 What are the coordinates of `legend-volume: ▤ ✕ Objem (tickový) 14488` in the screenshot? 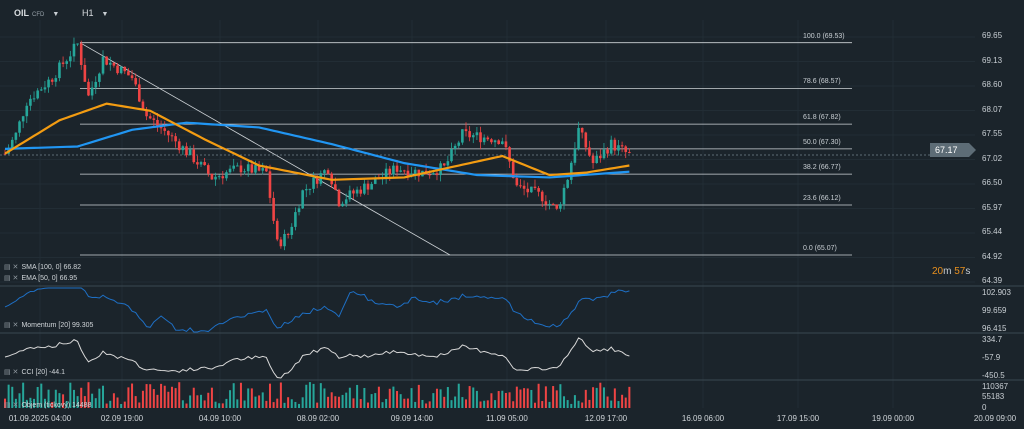 It's located at (48, 405).